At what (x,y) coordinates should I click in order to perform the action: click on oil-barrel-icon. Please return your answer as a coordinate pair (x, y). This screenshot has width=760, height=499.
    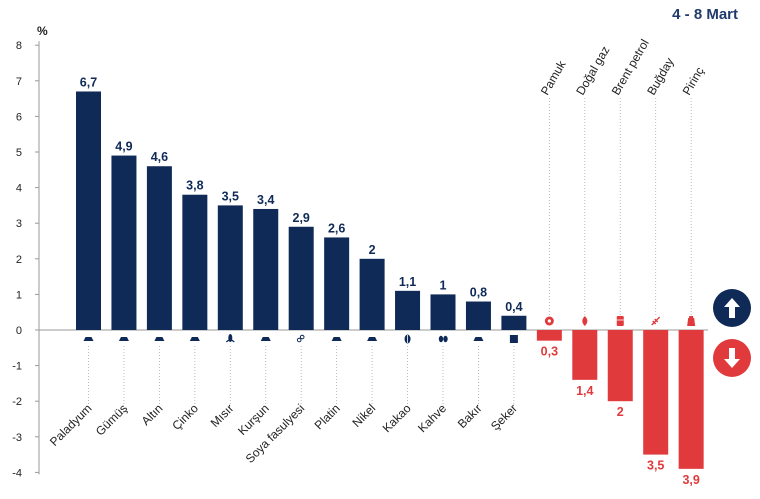
    Looking at the image, I should click on (620, 321).